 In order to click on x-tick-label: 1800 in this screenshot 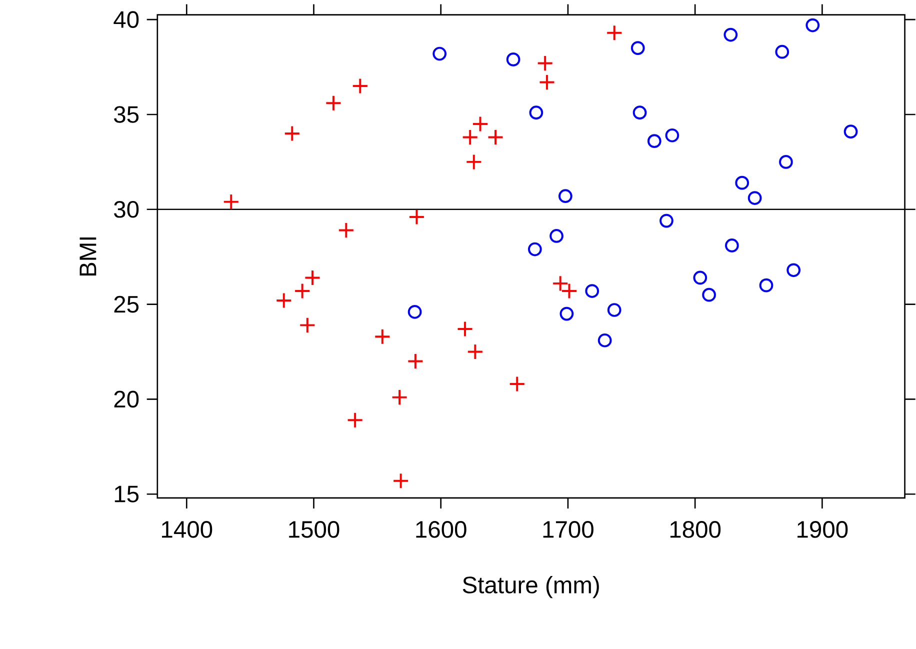, I will do `click(695, 529)`.